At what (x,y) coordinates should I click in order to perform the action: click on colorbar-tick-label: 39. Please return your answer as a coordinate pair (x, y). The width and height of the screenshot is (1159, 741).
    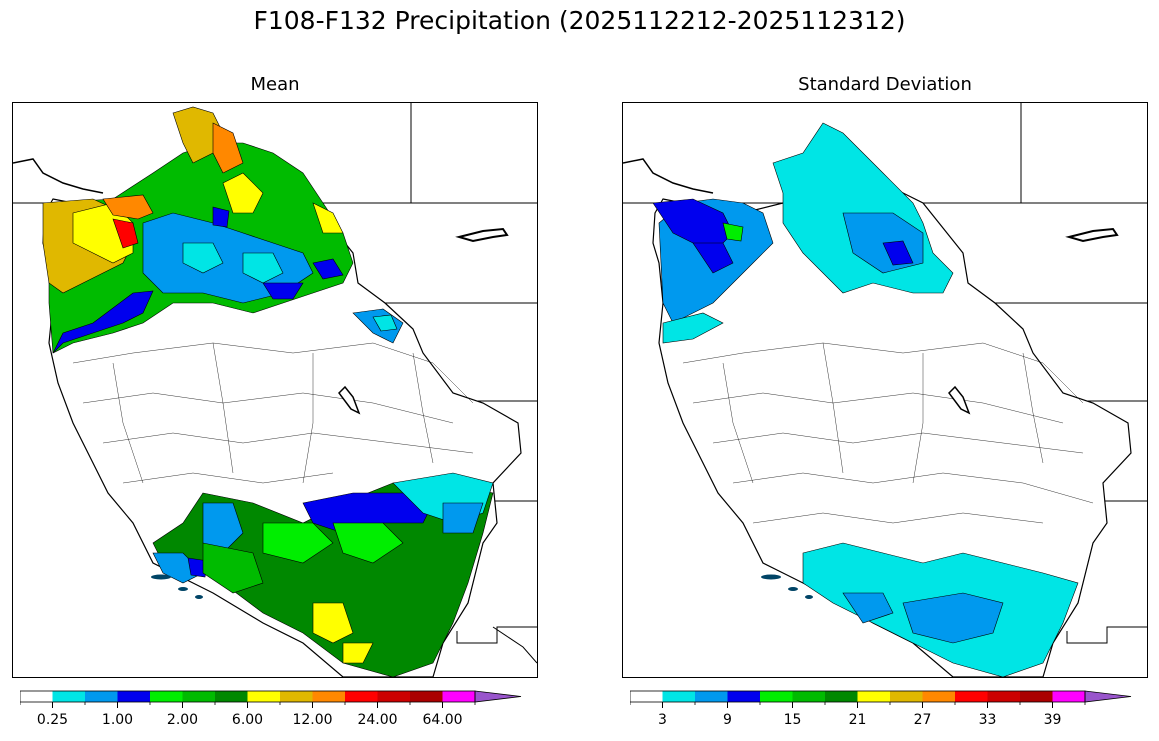
    Looking at the image, I should click on (1053, 720).